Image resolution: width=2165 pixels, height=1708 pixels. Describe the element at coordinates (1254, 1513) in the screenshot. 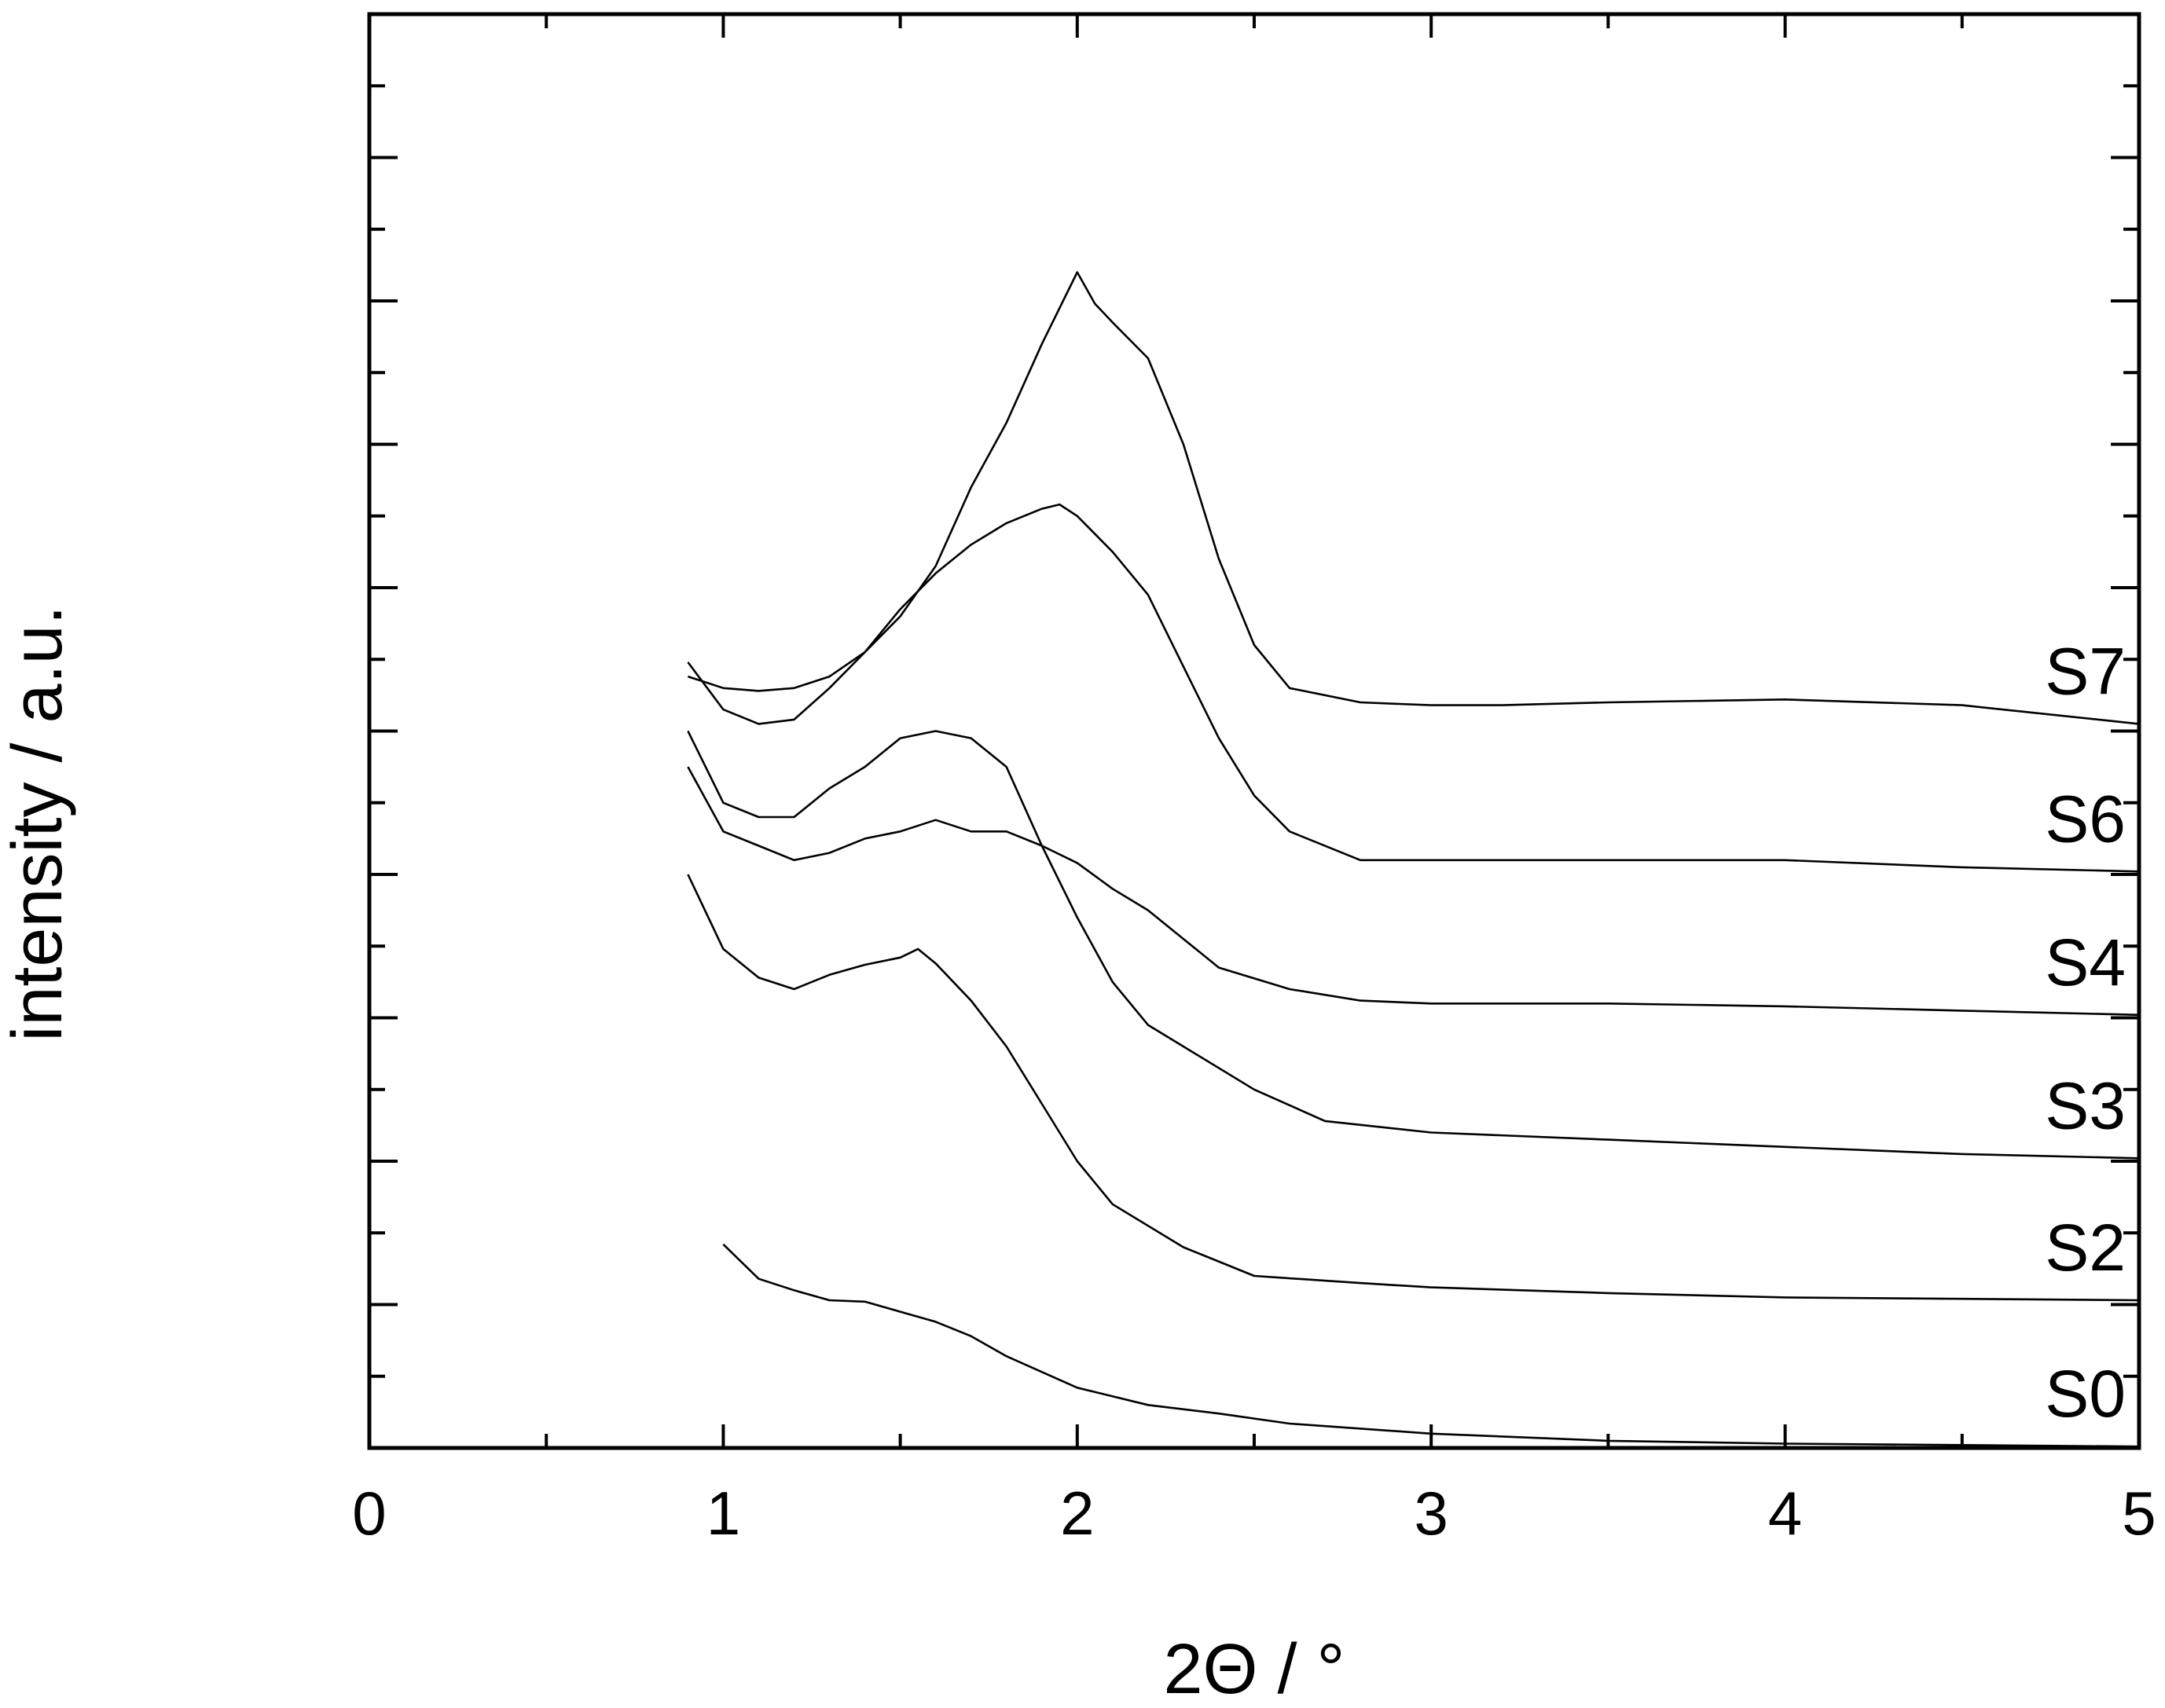

I see `x-tick-labels: 0 1 2 3 4 5` at that location.